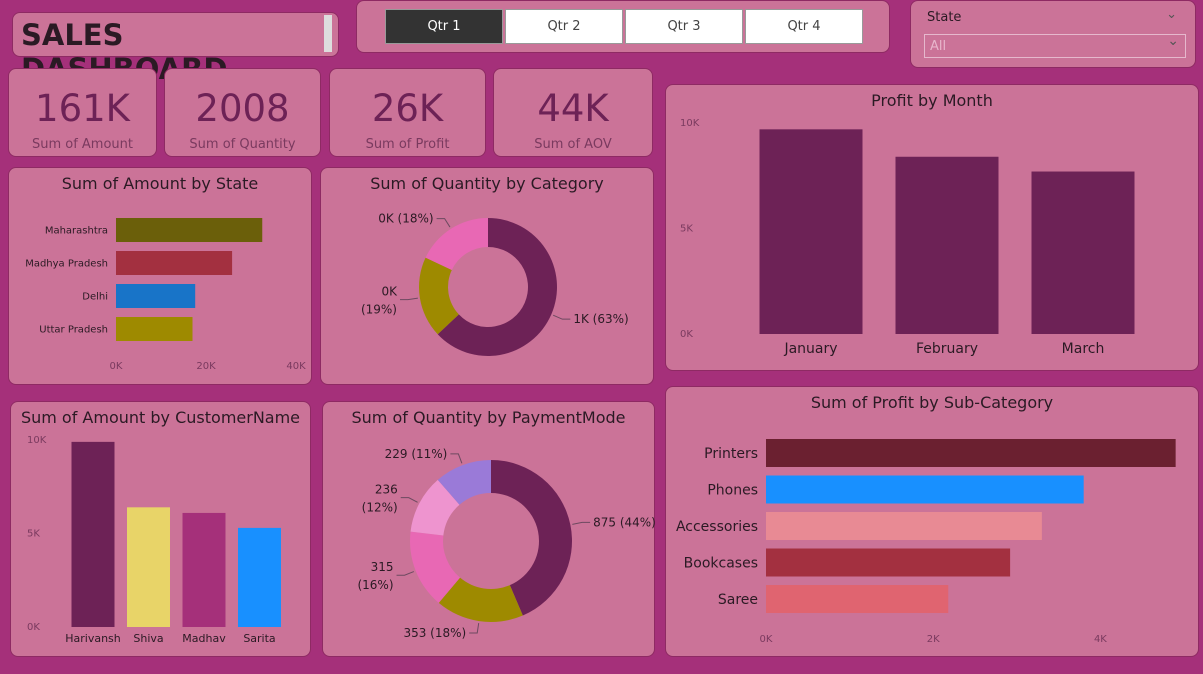 This screenshot has width=1203, height=674. I want to click on kpi-card-amount: 161K Sum of Amount, so click(82, 112).